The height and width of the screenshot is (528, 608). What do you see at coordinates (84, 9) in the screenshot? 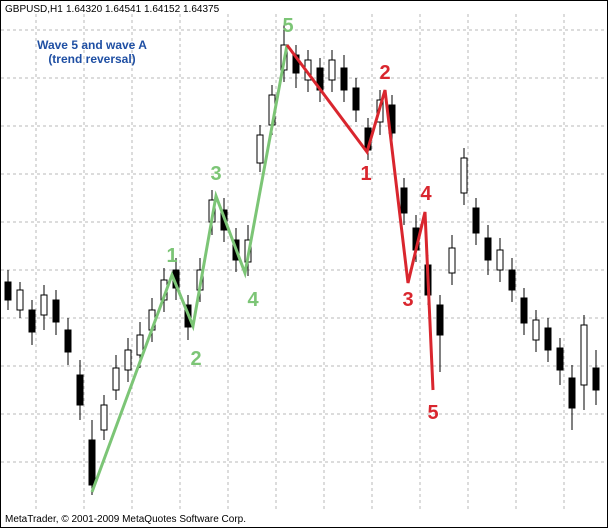
I see `price: 1.64320` at bounding box center [84, 9].